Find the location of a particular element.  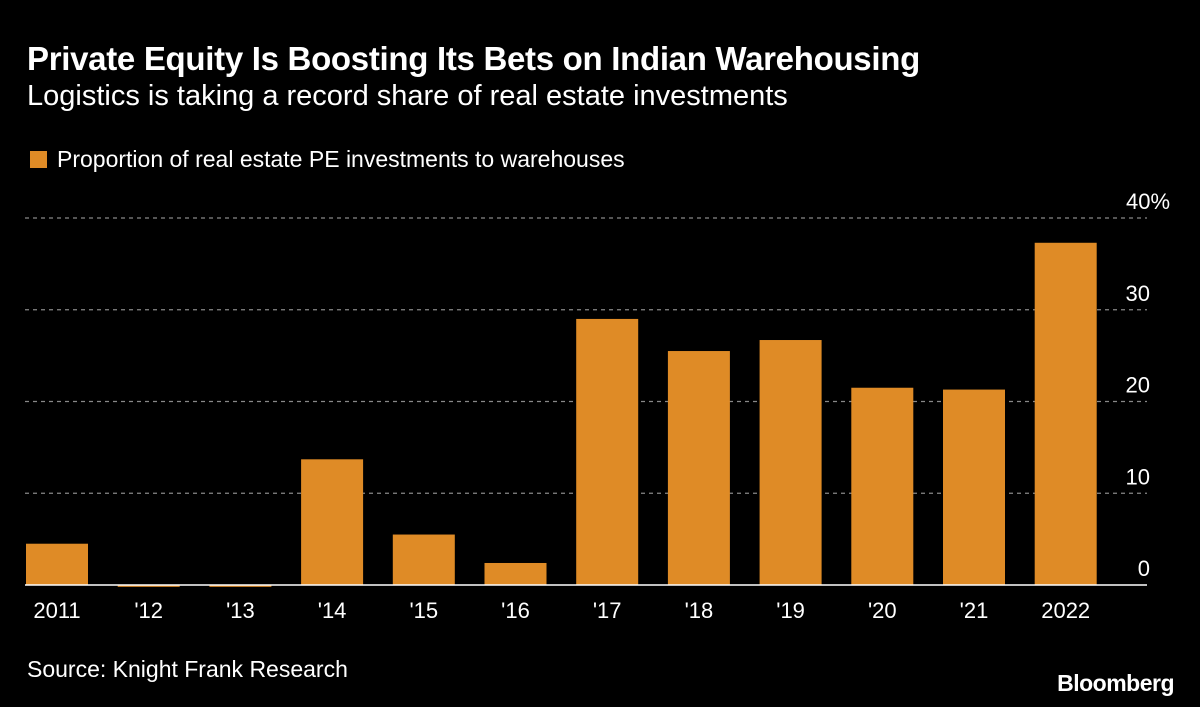

x-tick-label: 2022 is located at coordinates (1065, 610).